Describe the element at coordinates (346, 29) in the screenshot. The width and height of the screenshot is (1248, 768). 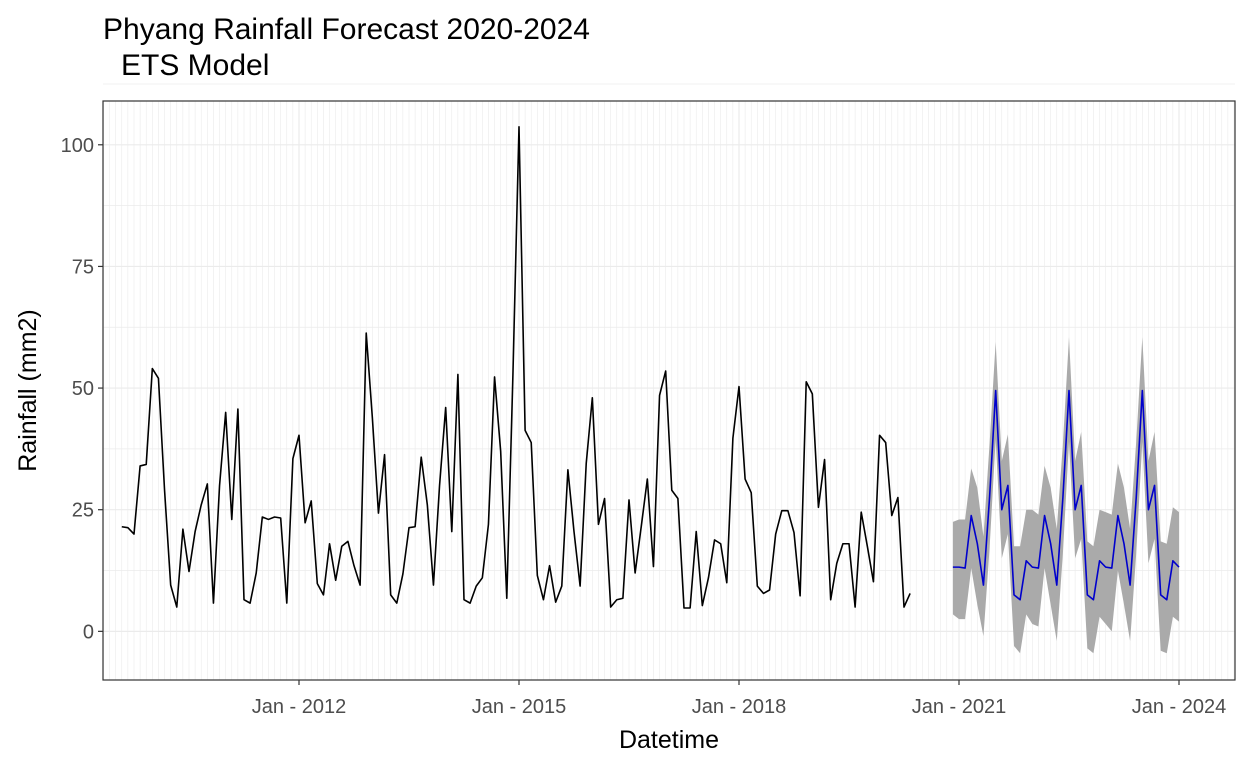
I see `chart-title: Phyang Rainfall Forecast 2020-2024` at that location.